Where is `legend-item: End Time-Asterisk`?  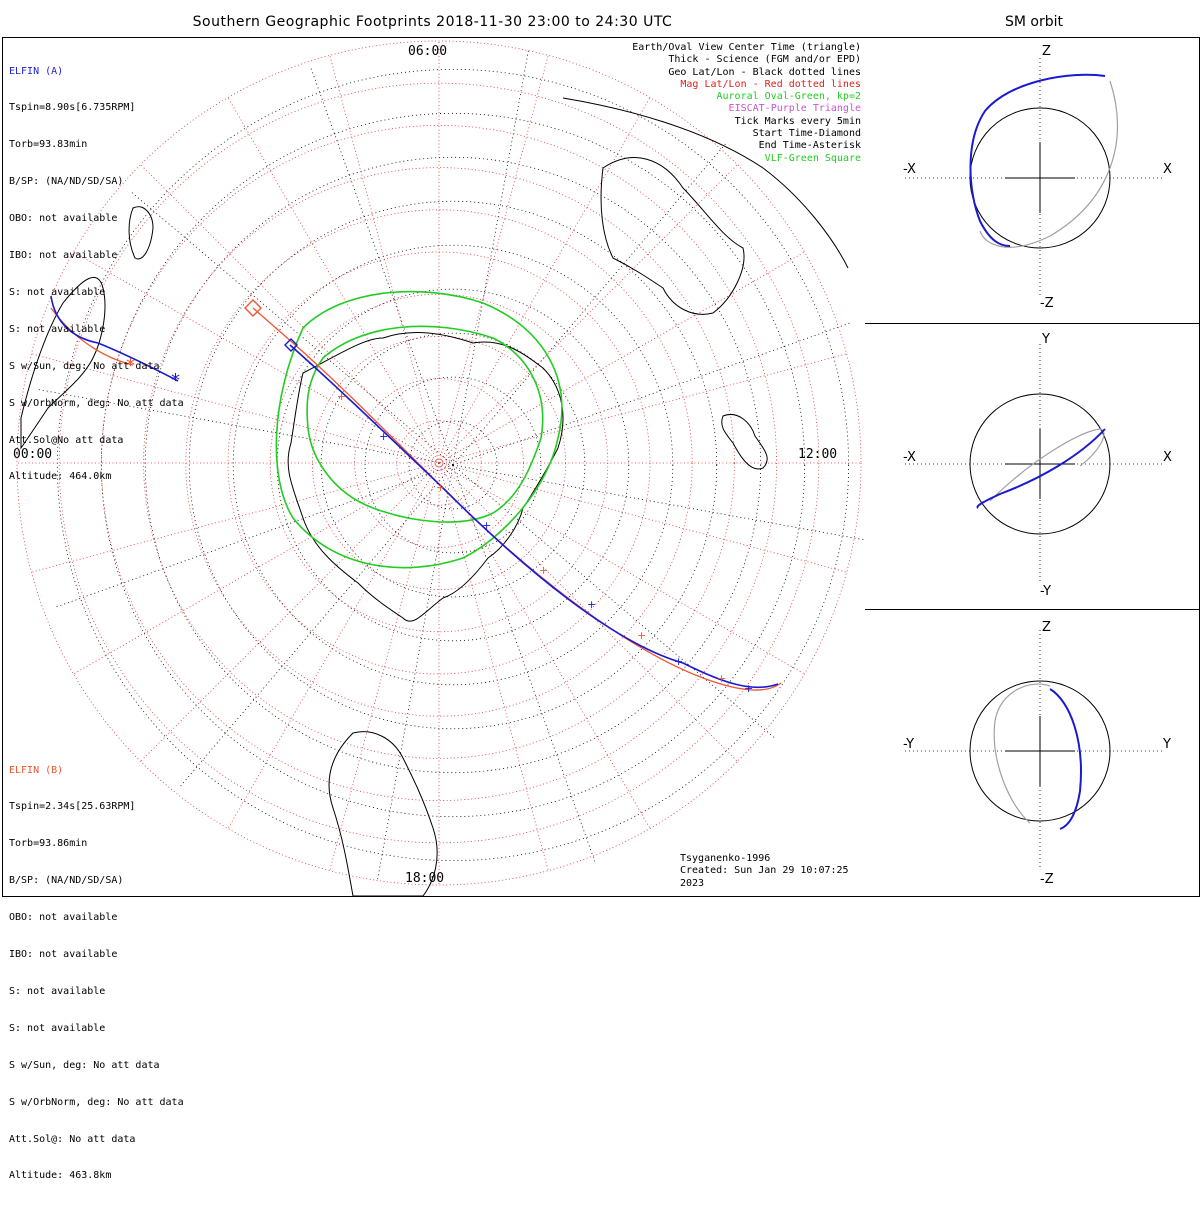
legend-item: End Time-Asterisk is located at coordinates (809, 146).